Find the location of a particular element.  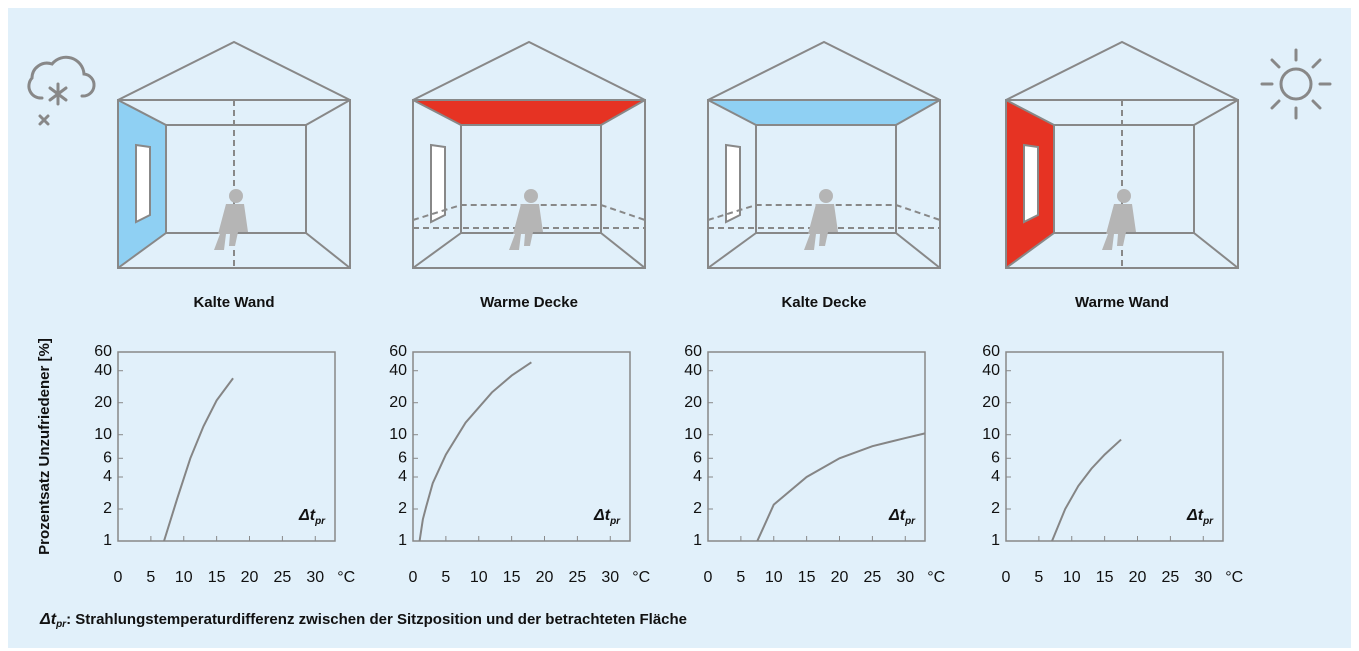

x-unit: °C is located at coordinates (936, 577).